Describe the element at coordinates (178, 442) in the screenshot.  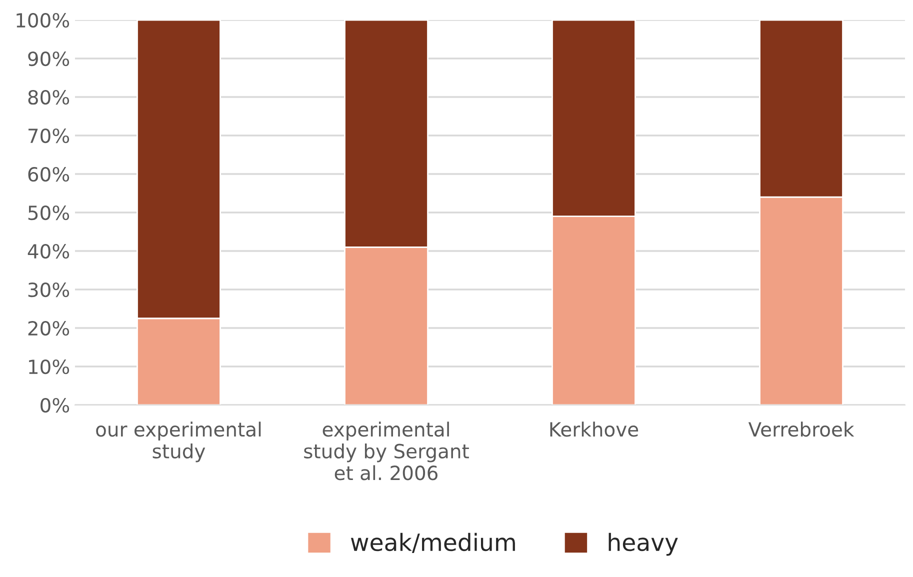
I see `x-tick-label: our experimental study` at that location.